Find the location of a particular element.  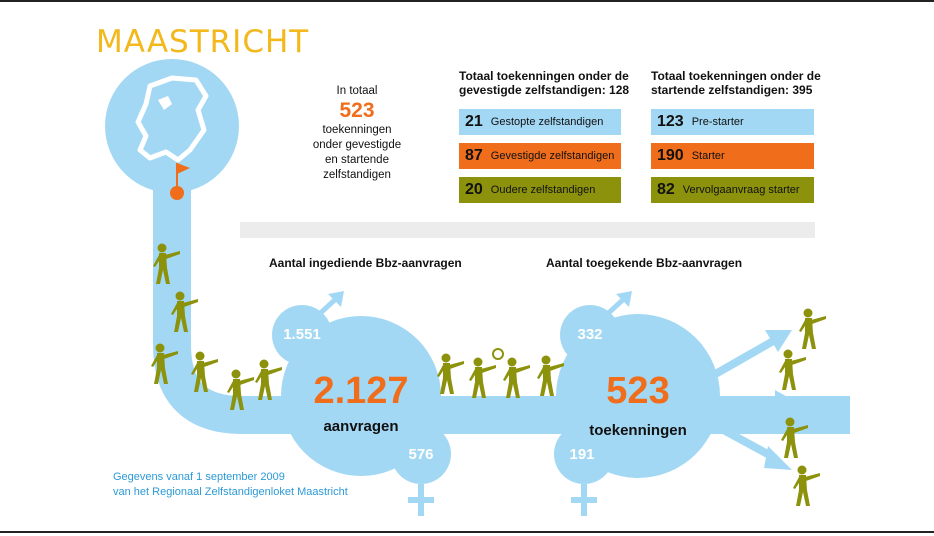

row-label: Oudere zelfstandigen is located at coordinates (543, 190).